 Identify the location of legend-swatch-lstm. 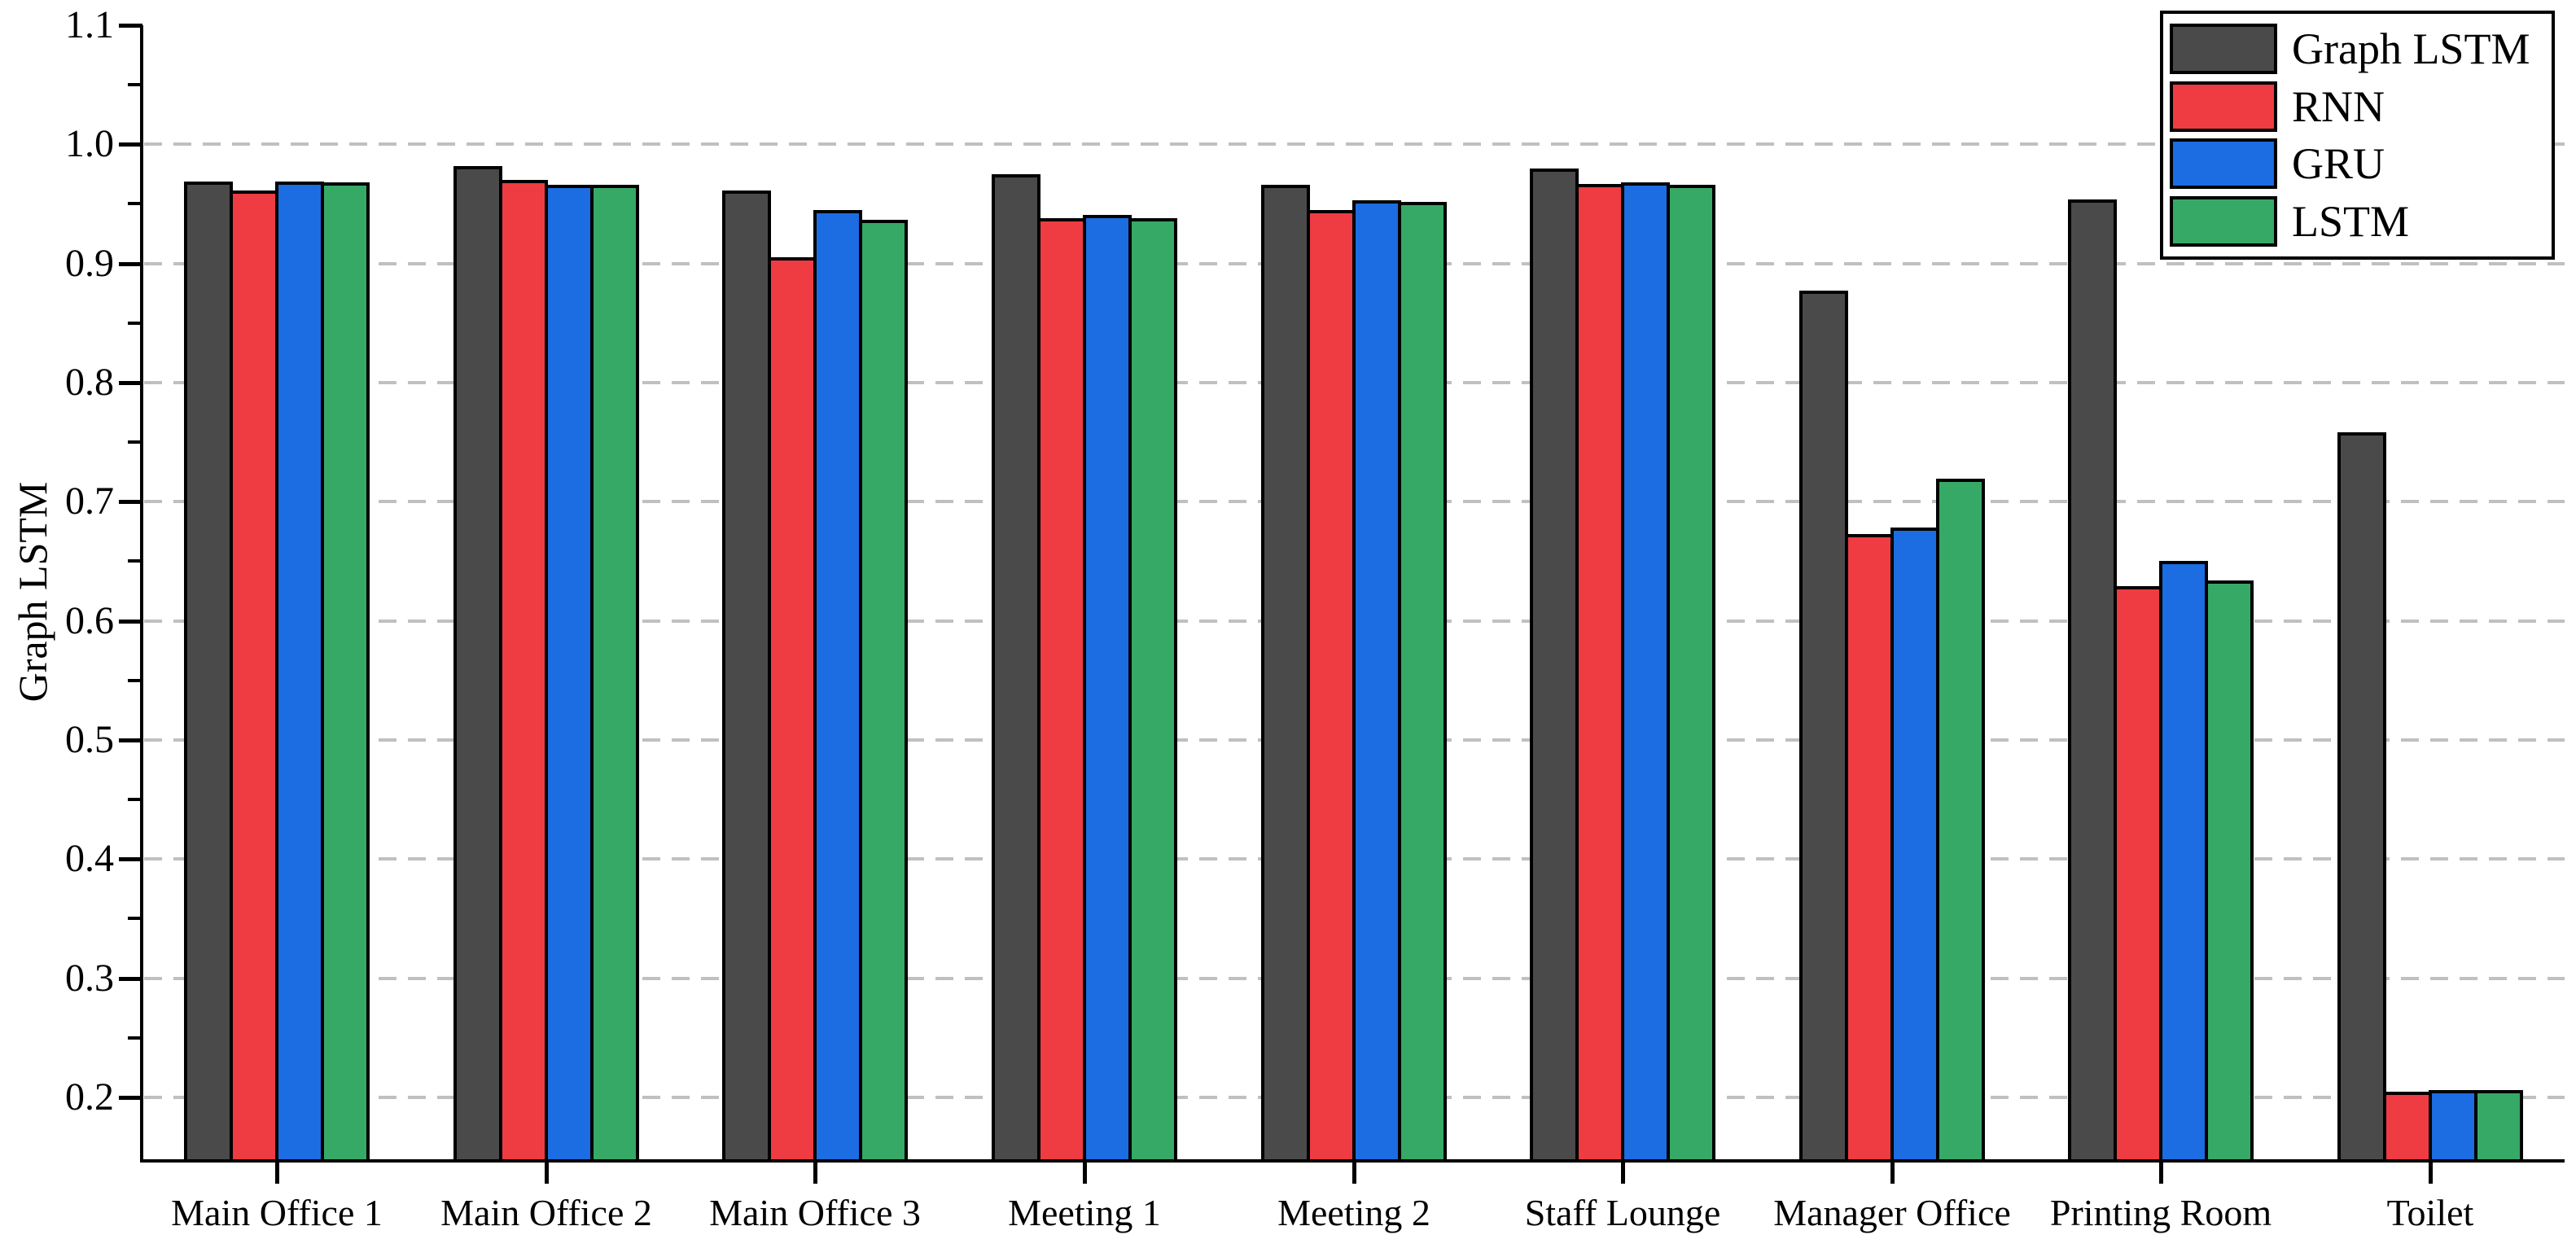
(2223, 221).